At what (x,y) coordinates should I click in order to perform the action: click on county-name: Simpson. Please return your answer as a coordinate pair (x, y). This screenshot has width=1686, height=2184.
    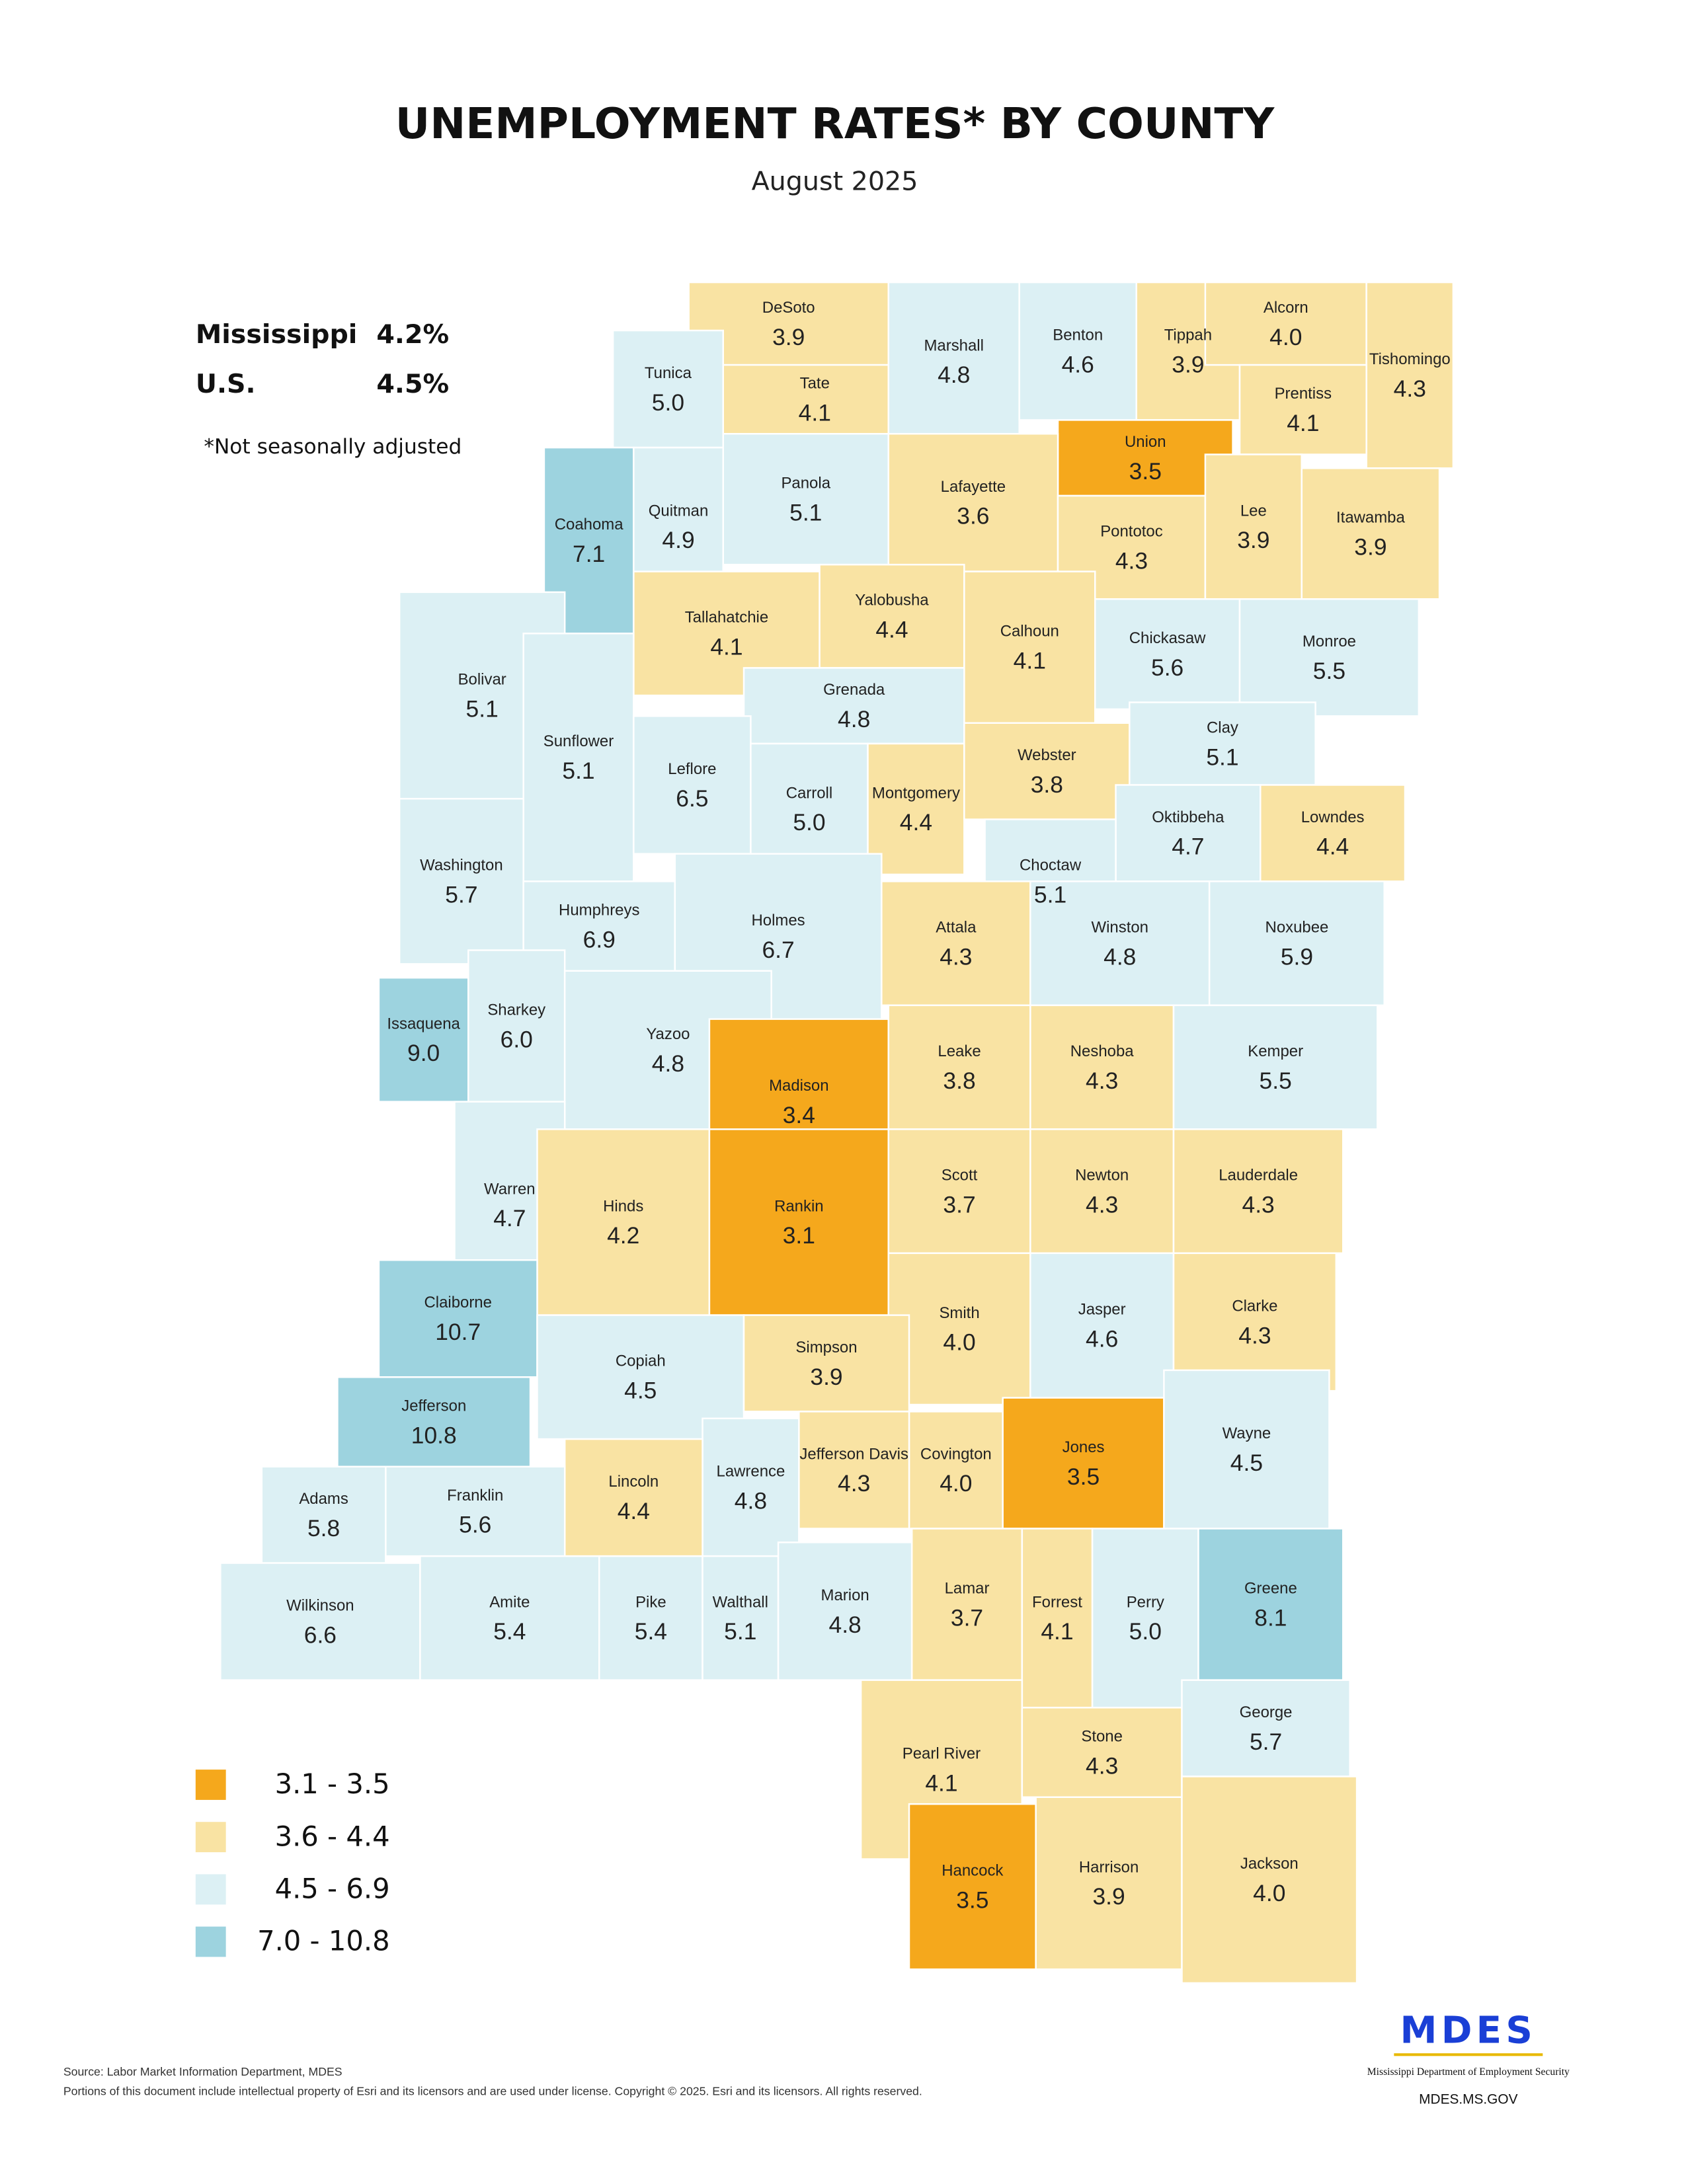
    Looking at the image, I should click on (826, 1347).